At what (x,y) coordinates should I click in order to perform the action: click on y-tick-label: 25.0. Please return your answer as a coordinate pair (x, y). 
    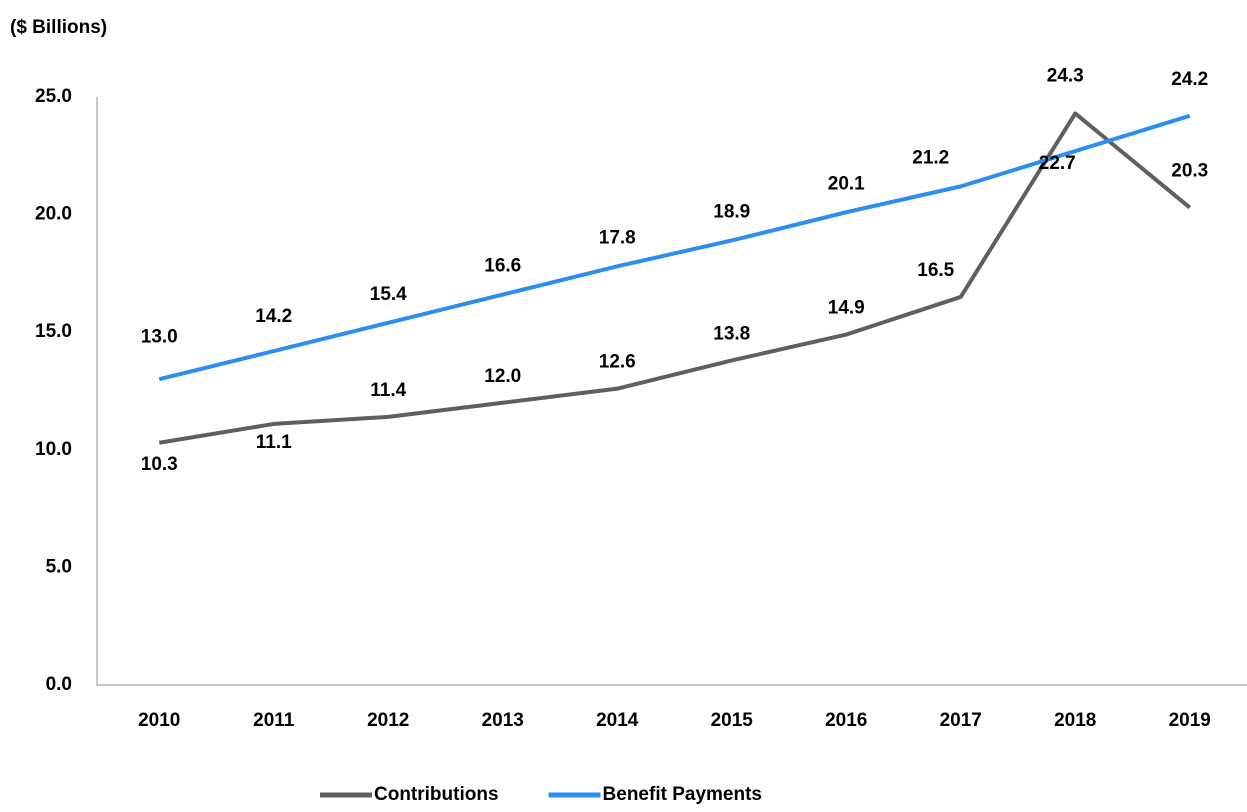
    Looking at the image, I should click on (53, 96).